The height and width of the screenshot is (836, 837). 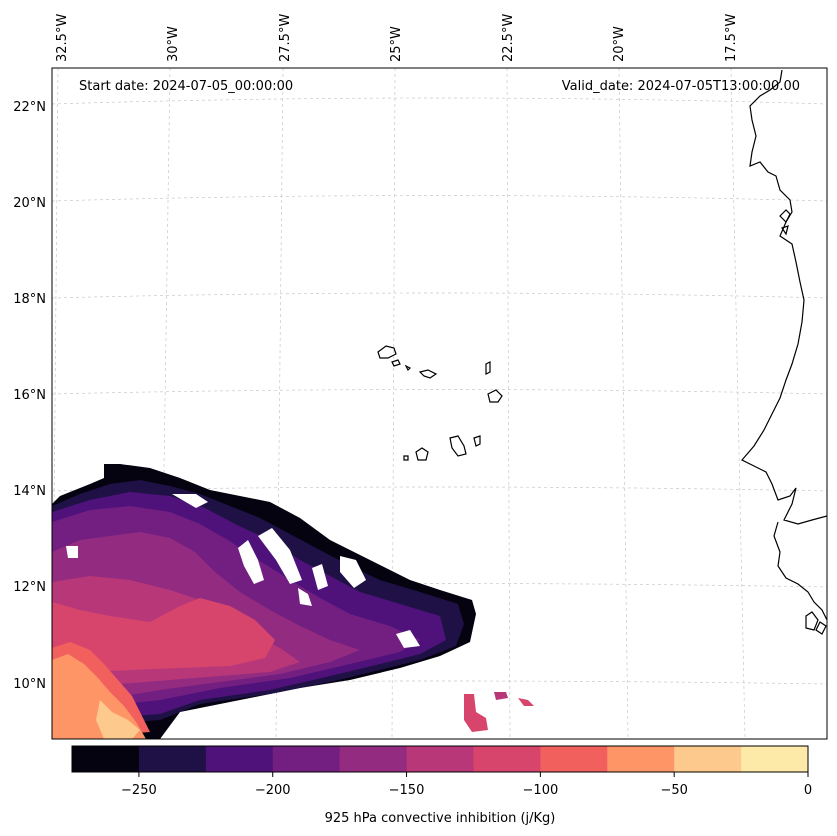 I want to click on island-sao-nicolau, so click(x=428, y=374).